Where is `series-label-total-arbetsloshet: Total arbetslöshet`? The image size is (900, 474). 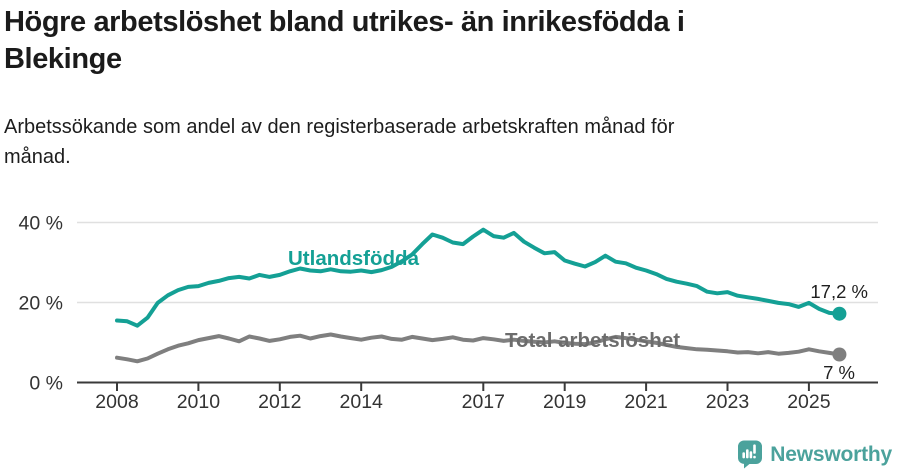
series-label-total-arbetsloshet: Total arbetslöshet is located at coordinates (592, 340).